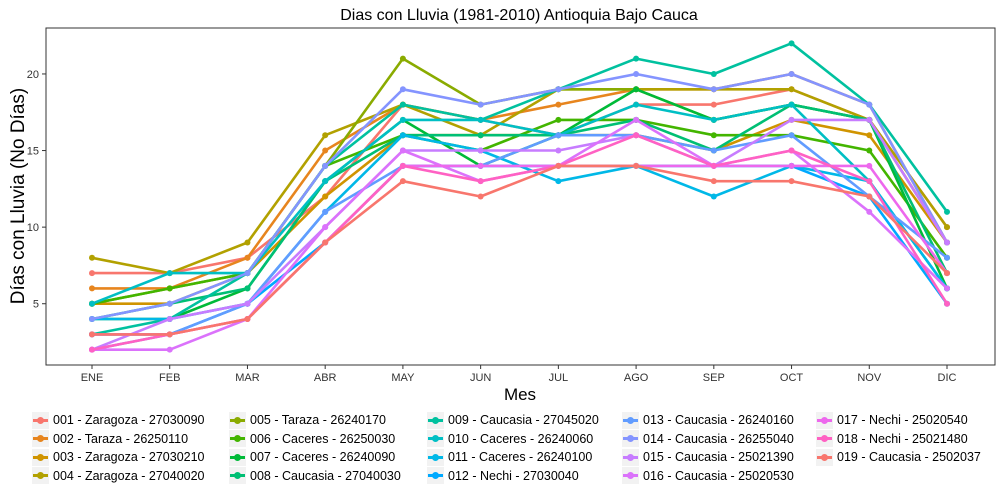 Image resolution: width=1000 pixels, height=500 pixels. Describe the element at coordinates (118, 420) in the screenshot. I see `legend-item: 001 - Zaragoza - 27030090` at that location.